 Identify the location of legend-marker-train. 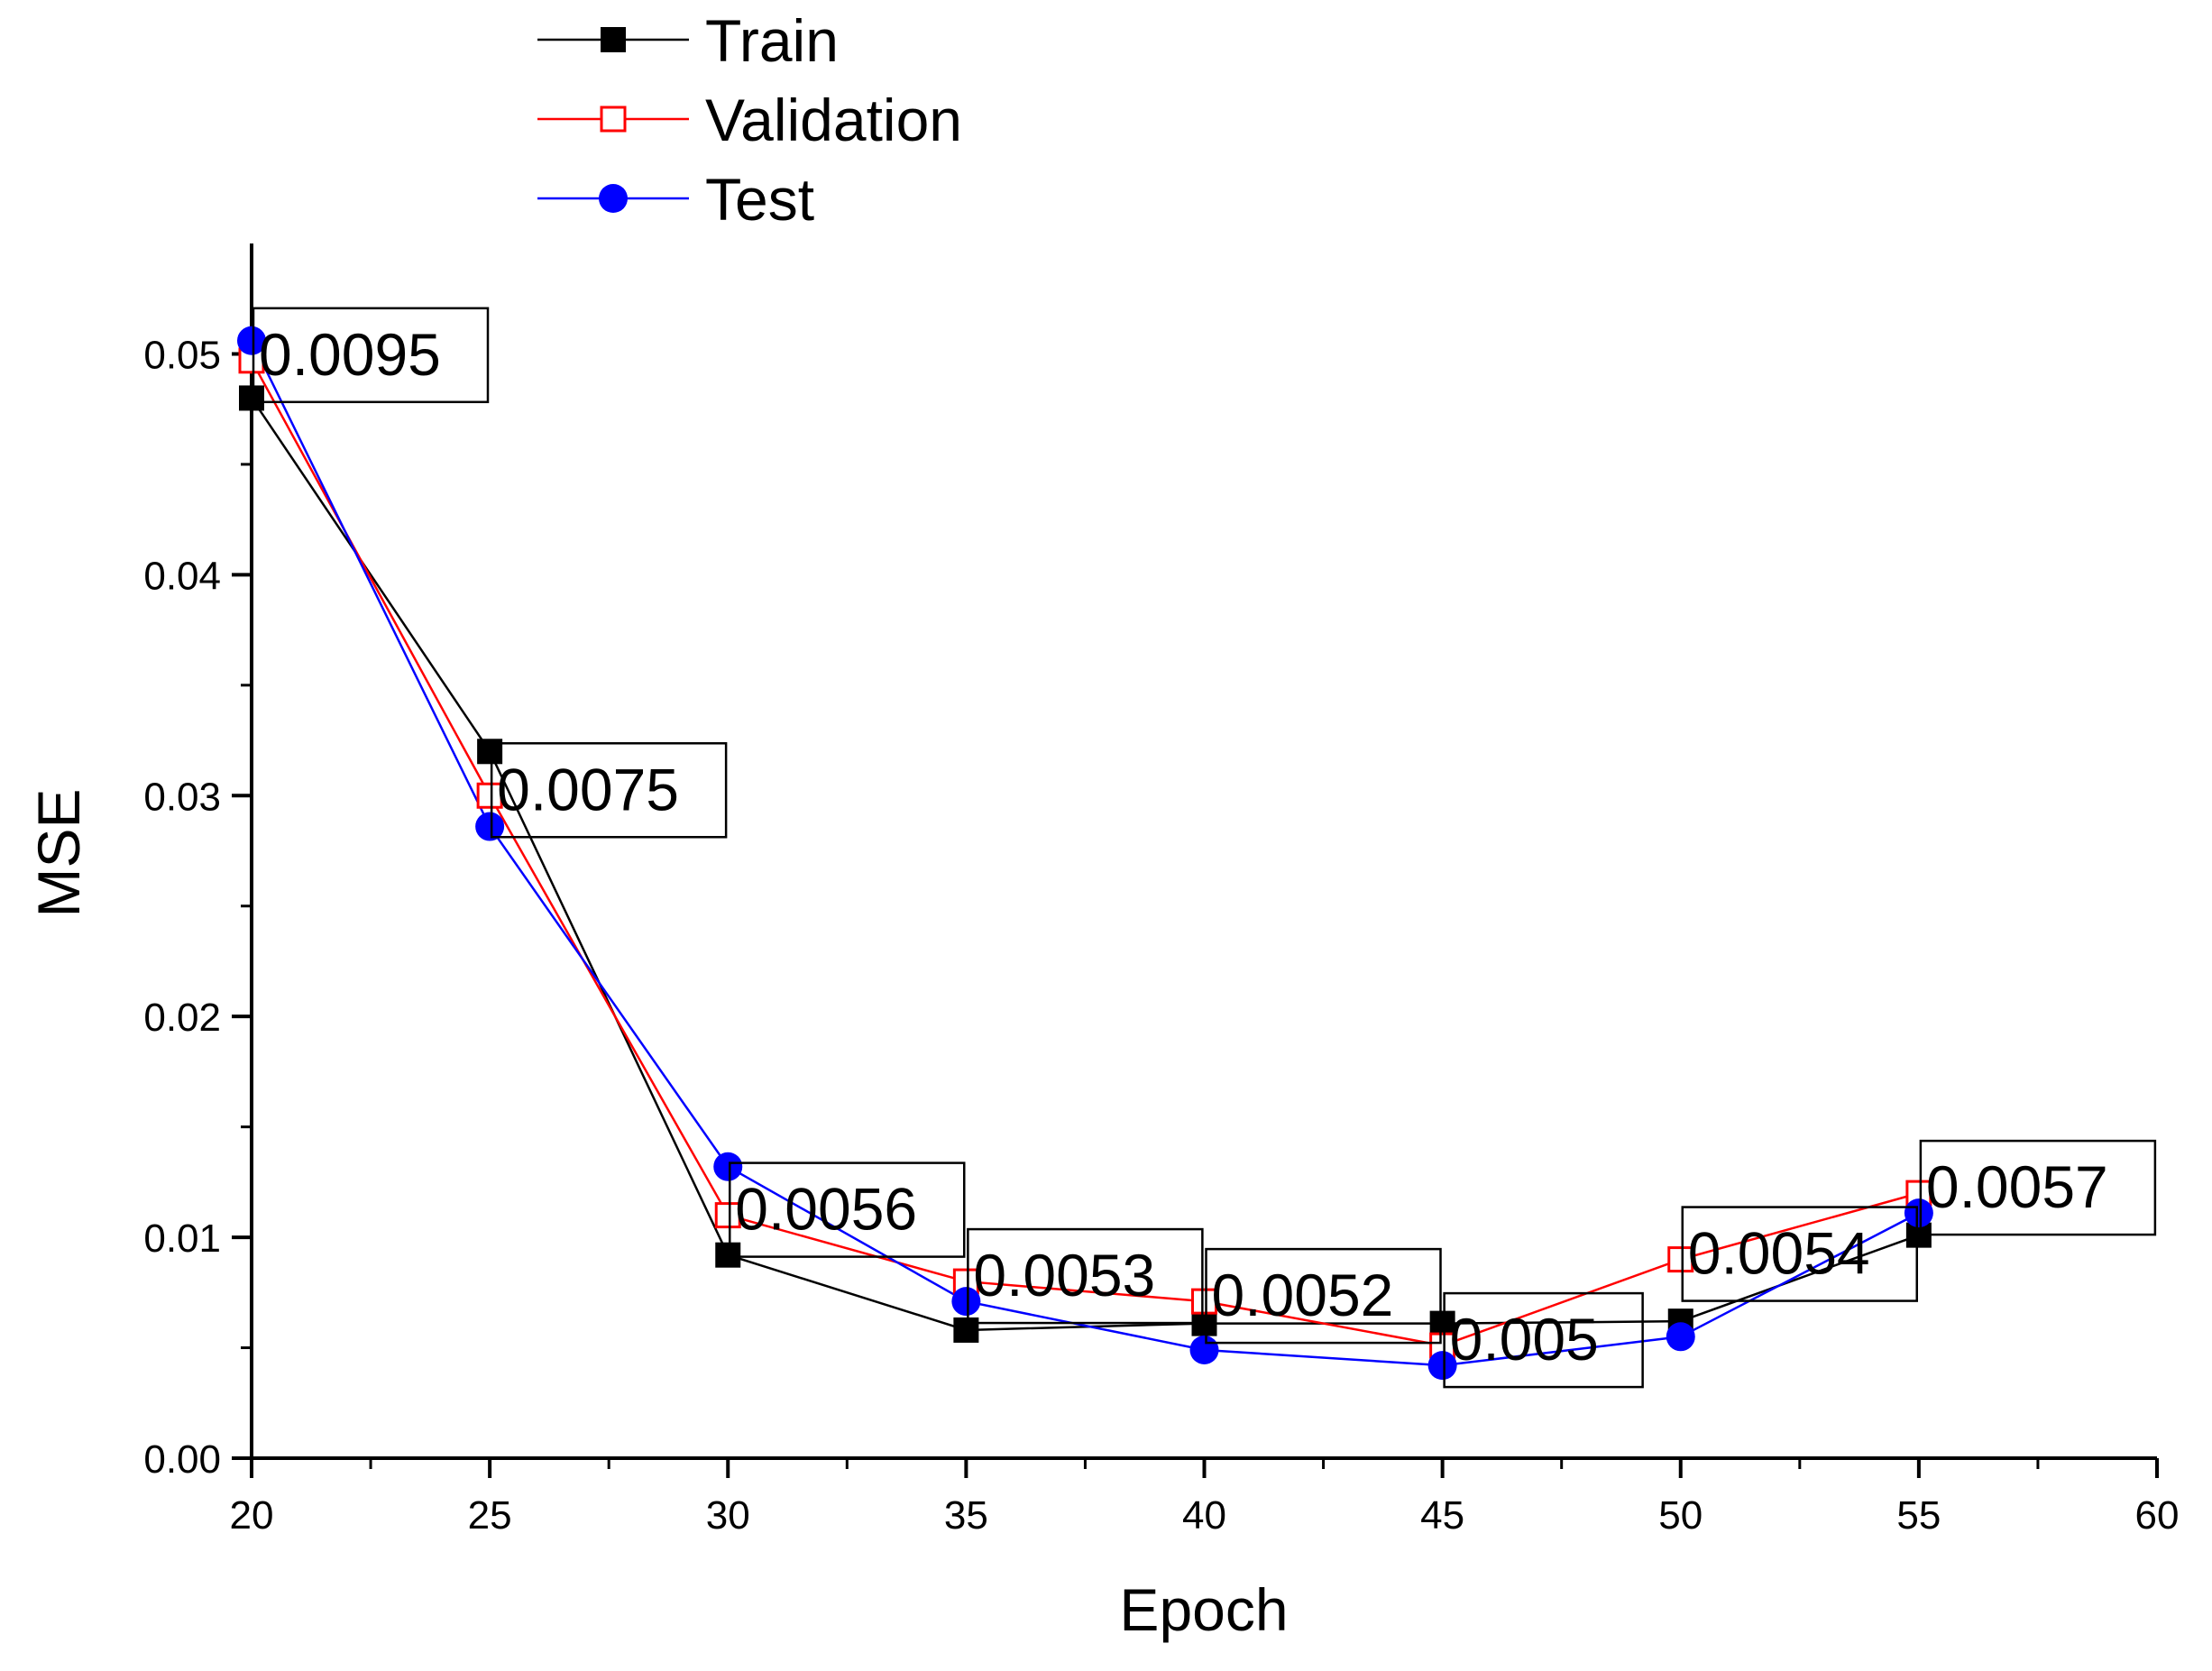
(614, 39).